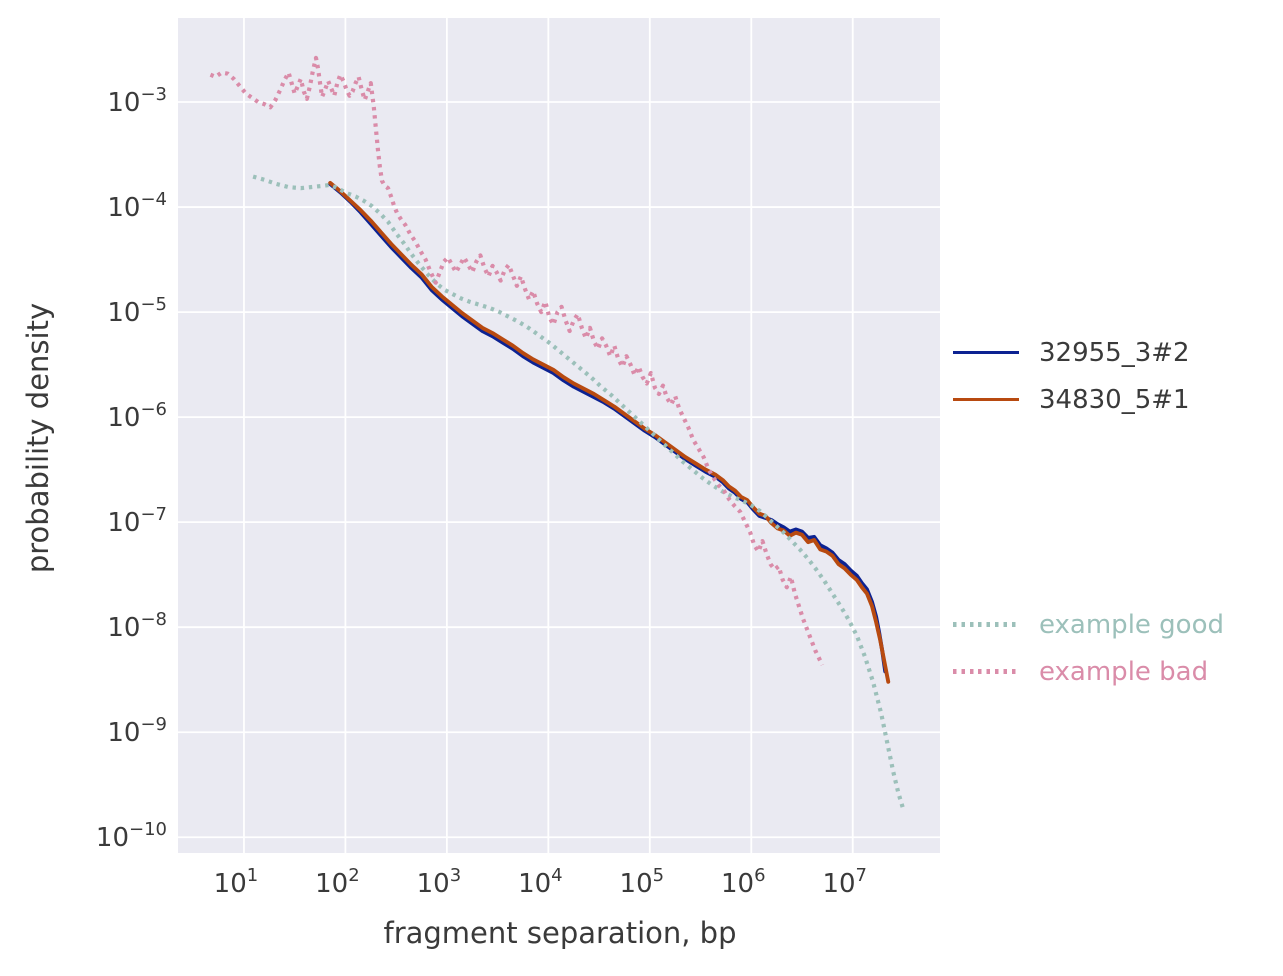  What do you see at coordinates (236, 882) in the screenshot?
I see `x-tick-label-1e1: 101` at bounding box center [236, 882].